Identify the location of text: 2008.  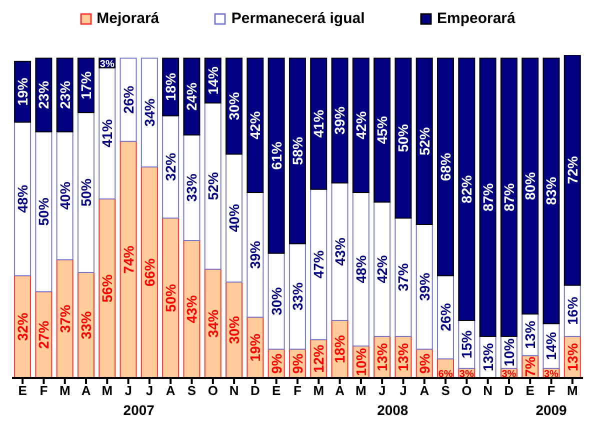
(393, 410).